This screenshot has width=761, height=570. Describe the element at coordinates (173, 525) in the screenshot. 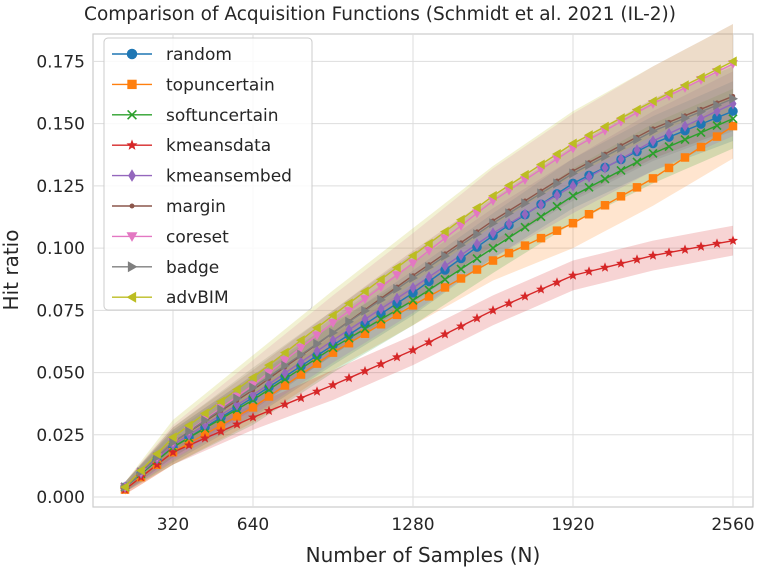

I see `x-tick-label: 320` at that location.